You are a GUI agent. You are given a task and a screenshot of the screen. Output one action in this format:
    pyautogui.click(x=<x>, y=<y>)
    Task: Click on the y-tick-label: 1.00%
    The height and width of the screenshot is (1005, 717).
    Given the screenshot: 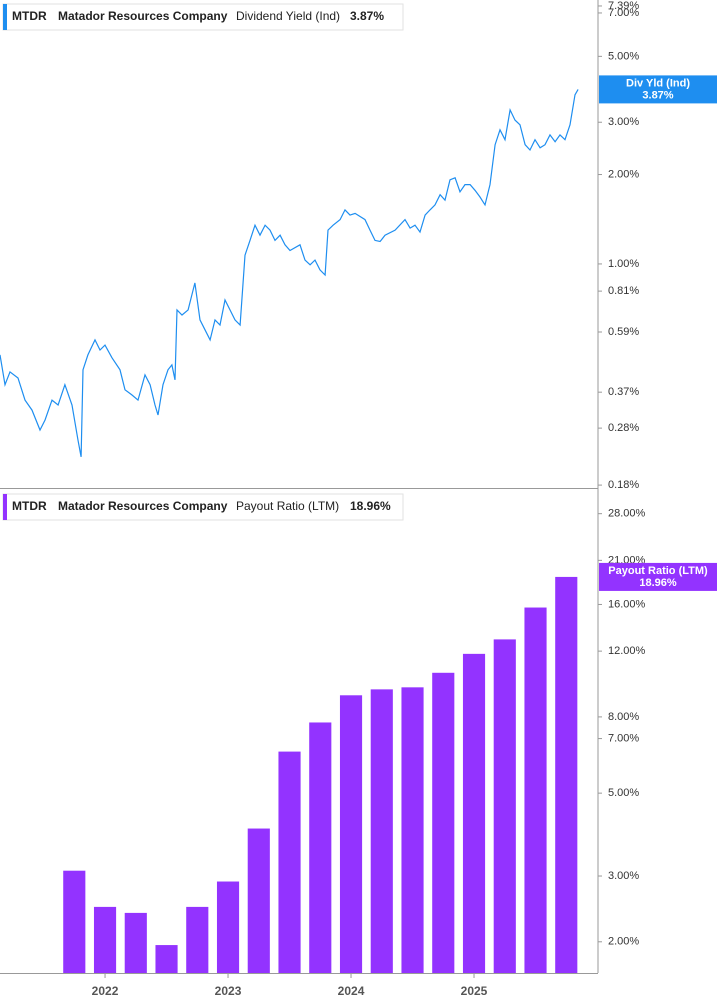 What is the action you would take?
    pyautogui.click(x=623, y=264)
    